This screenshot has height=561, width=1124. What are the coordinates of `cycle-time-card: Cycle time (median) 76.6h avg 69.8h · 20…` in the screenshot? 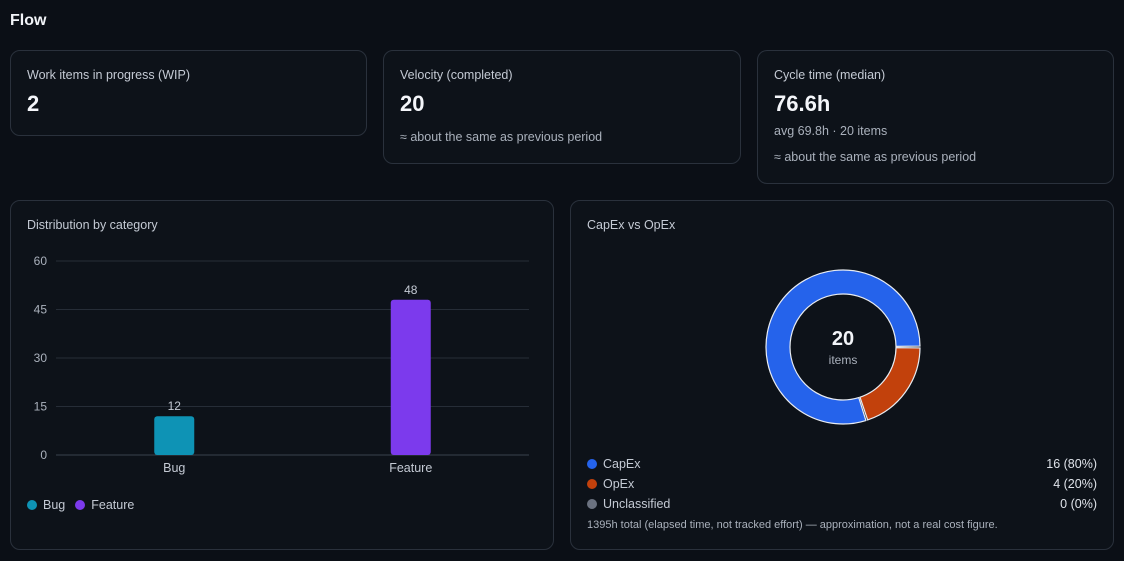 It's located at (935, 117).